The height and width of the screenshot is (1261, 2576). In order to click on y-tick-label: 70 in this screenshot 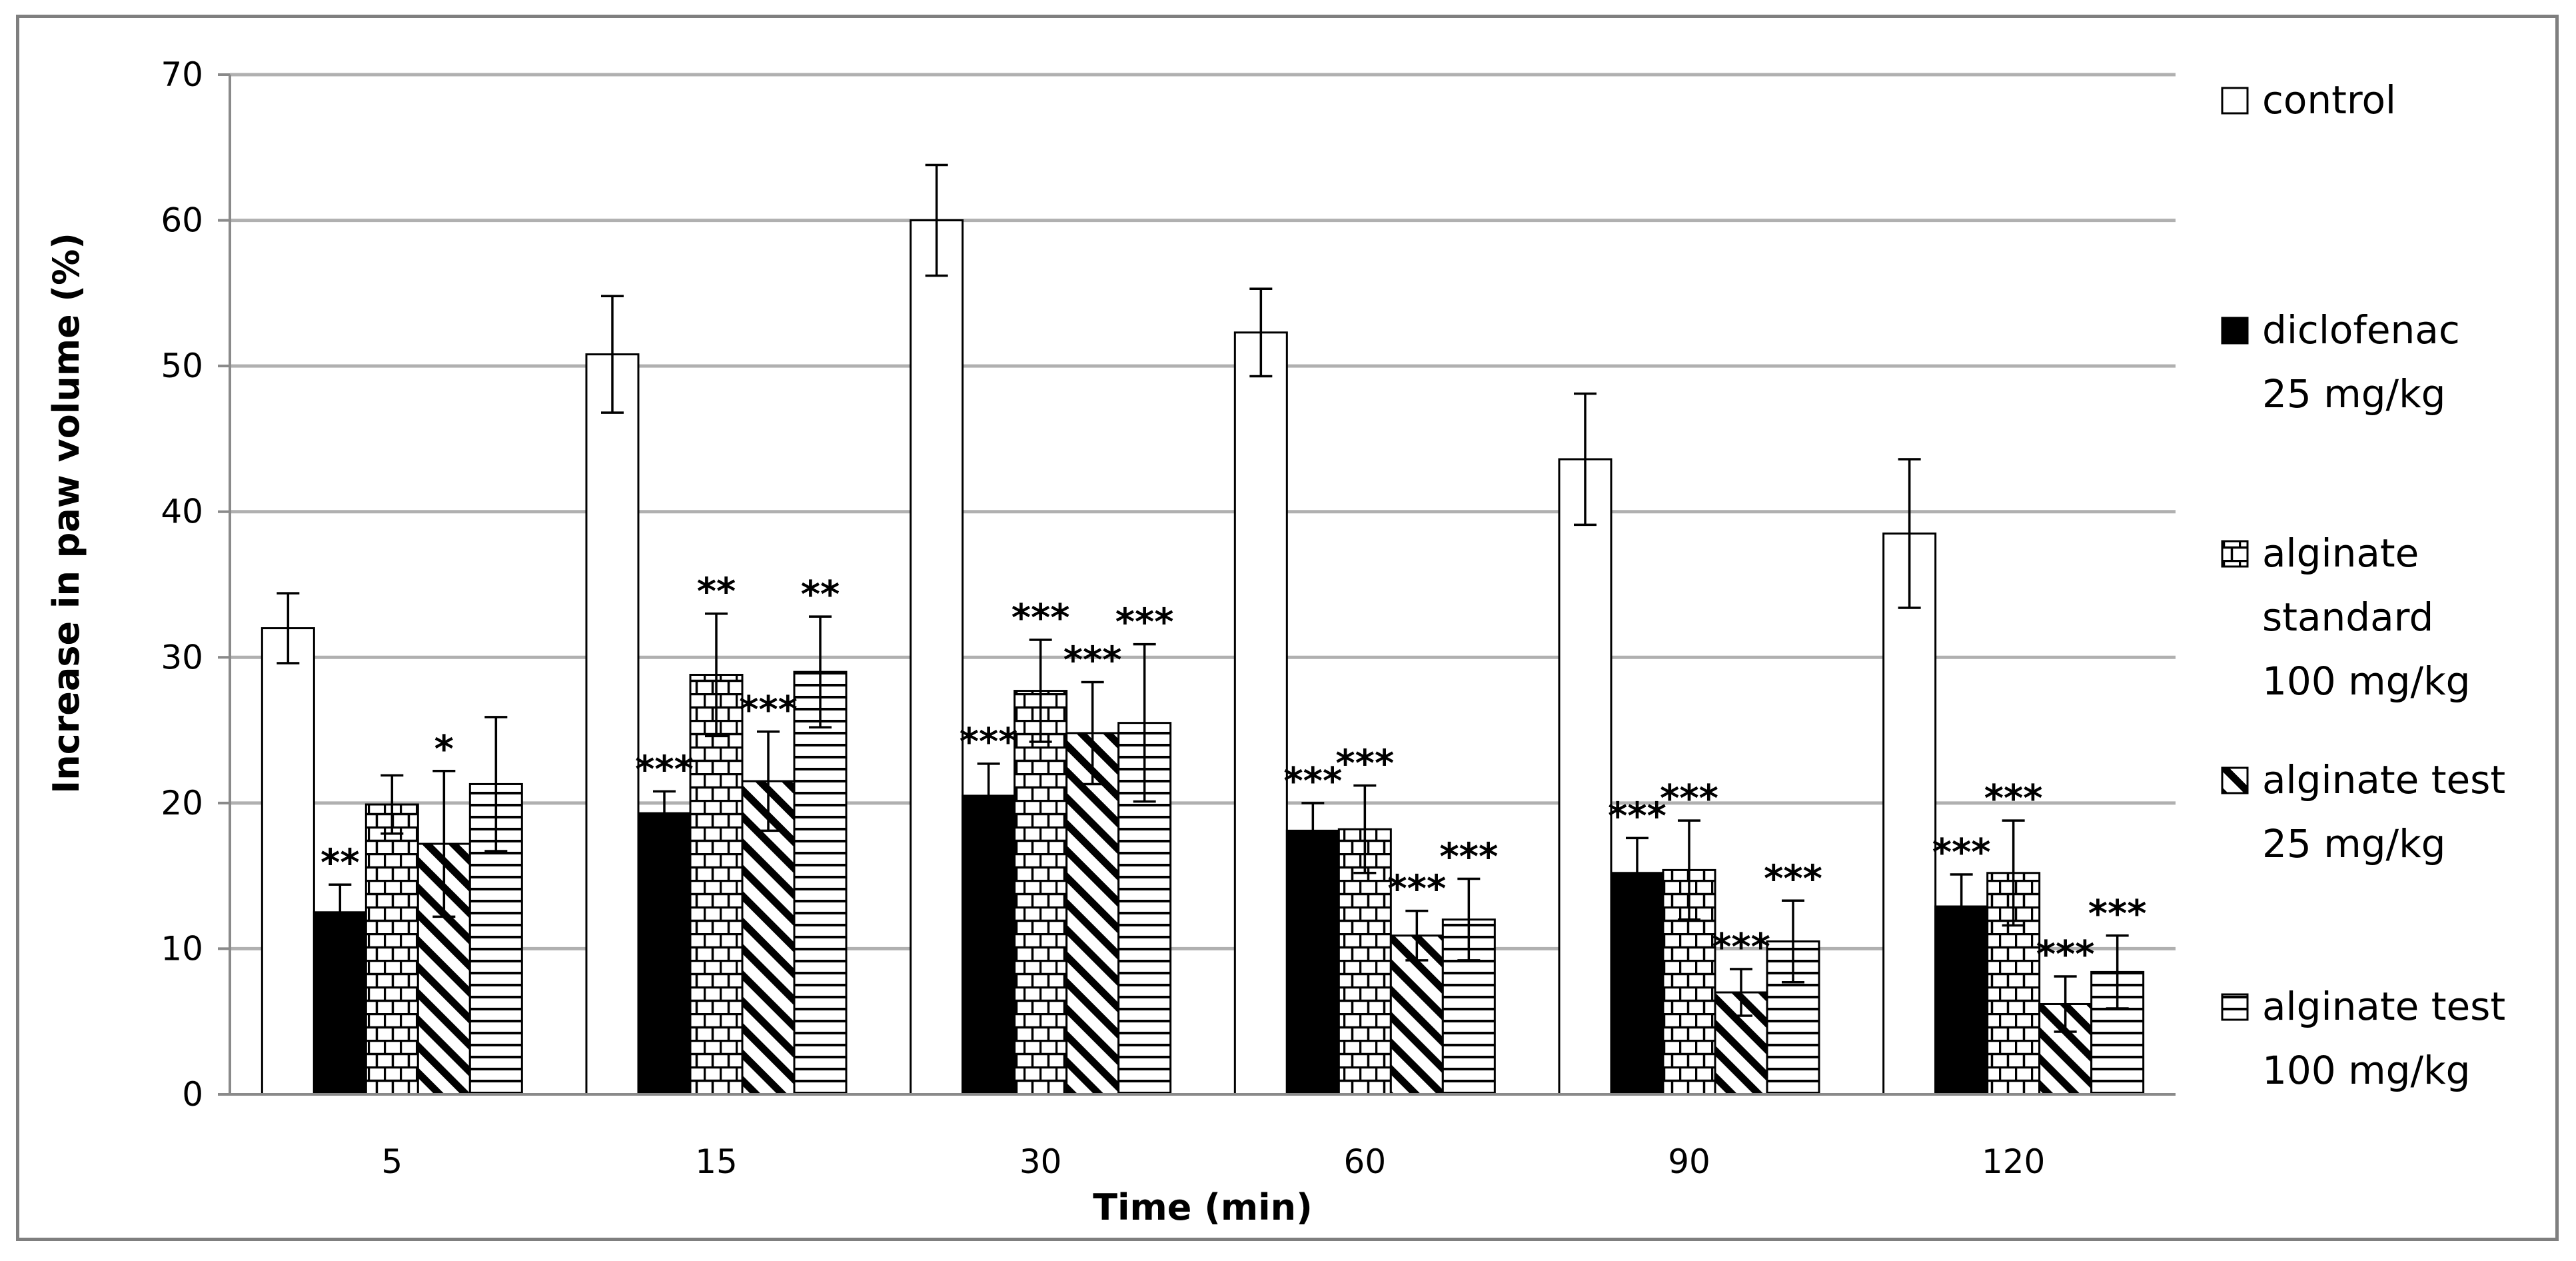, I will do `click(182, 74)`.